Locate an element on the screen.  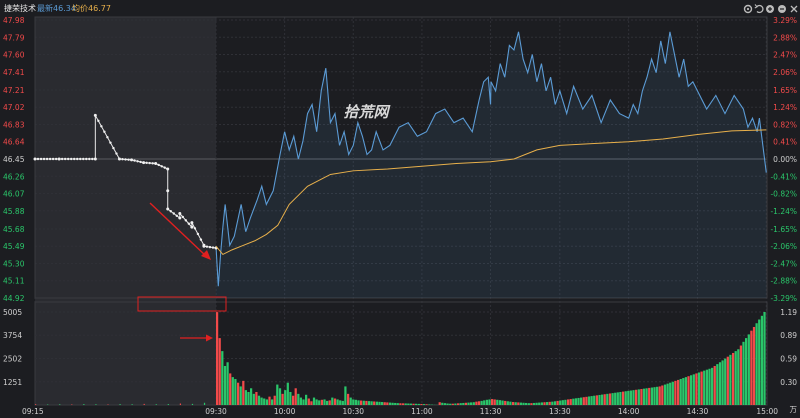
add-icon is located at coordinates (770, 9).